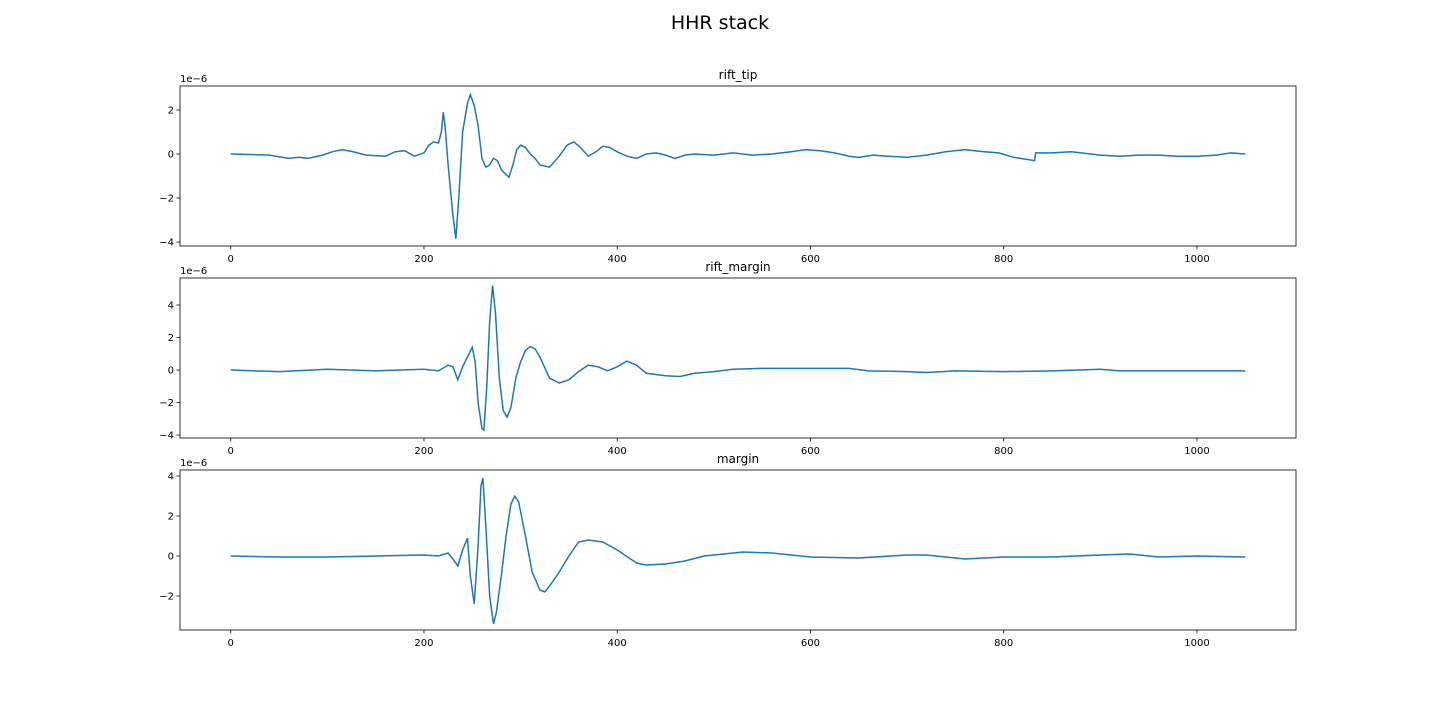  What do you see at coordinates (720, 23) in the screenshot?
I see `figure-title: HHR stack` at bounding box center [720, 23].